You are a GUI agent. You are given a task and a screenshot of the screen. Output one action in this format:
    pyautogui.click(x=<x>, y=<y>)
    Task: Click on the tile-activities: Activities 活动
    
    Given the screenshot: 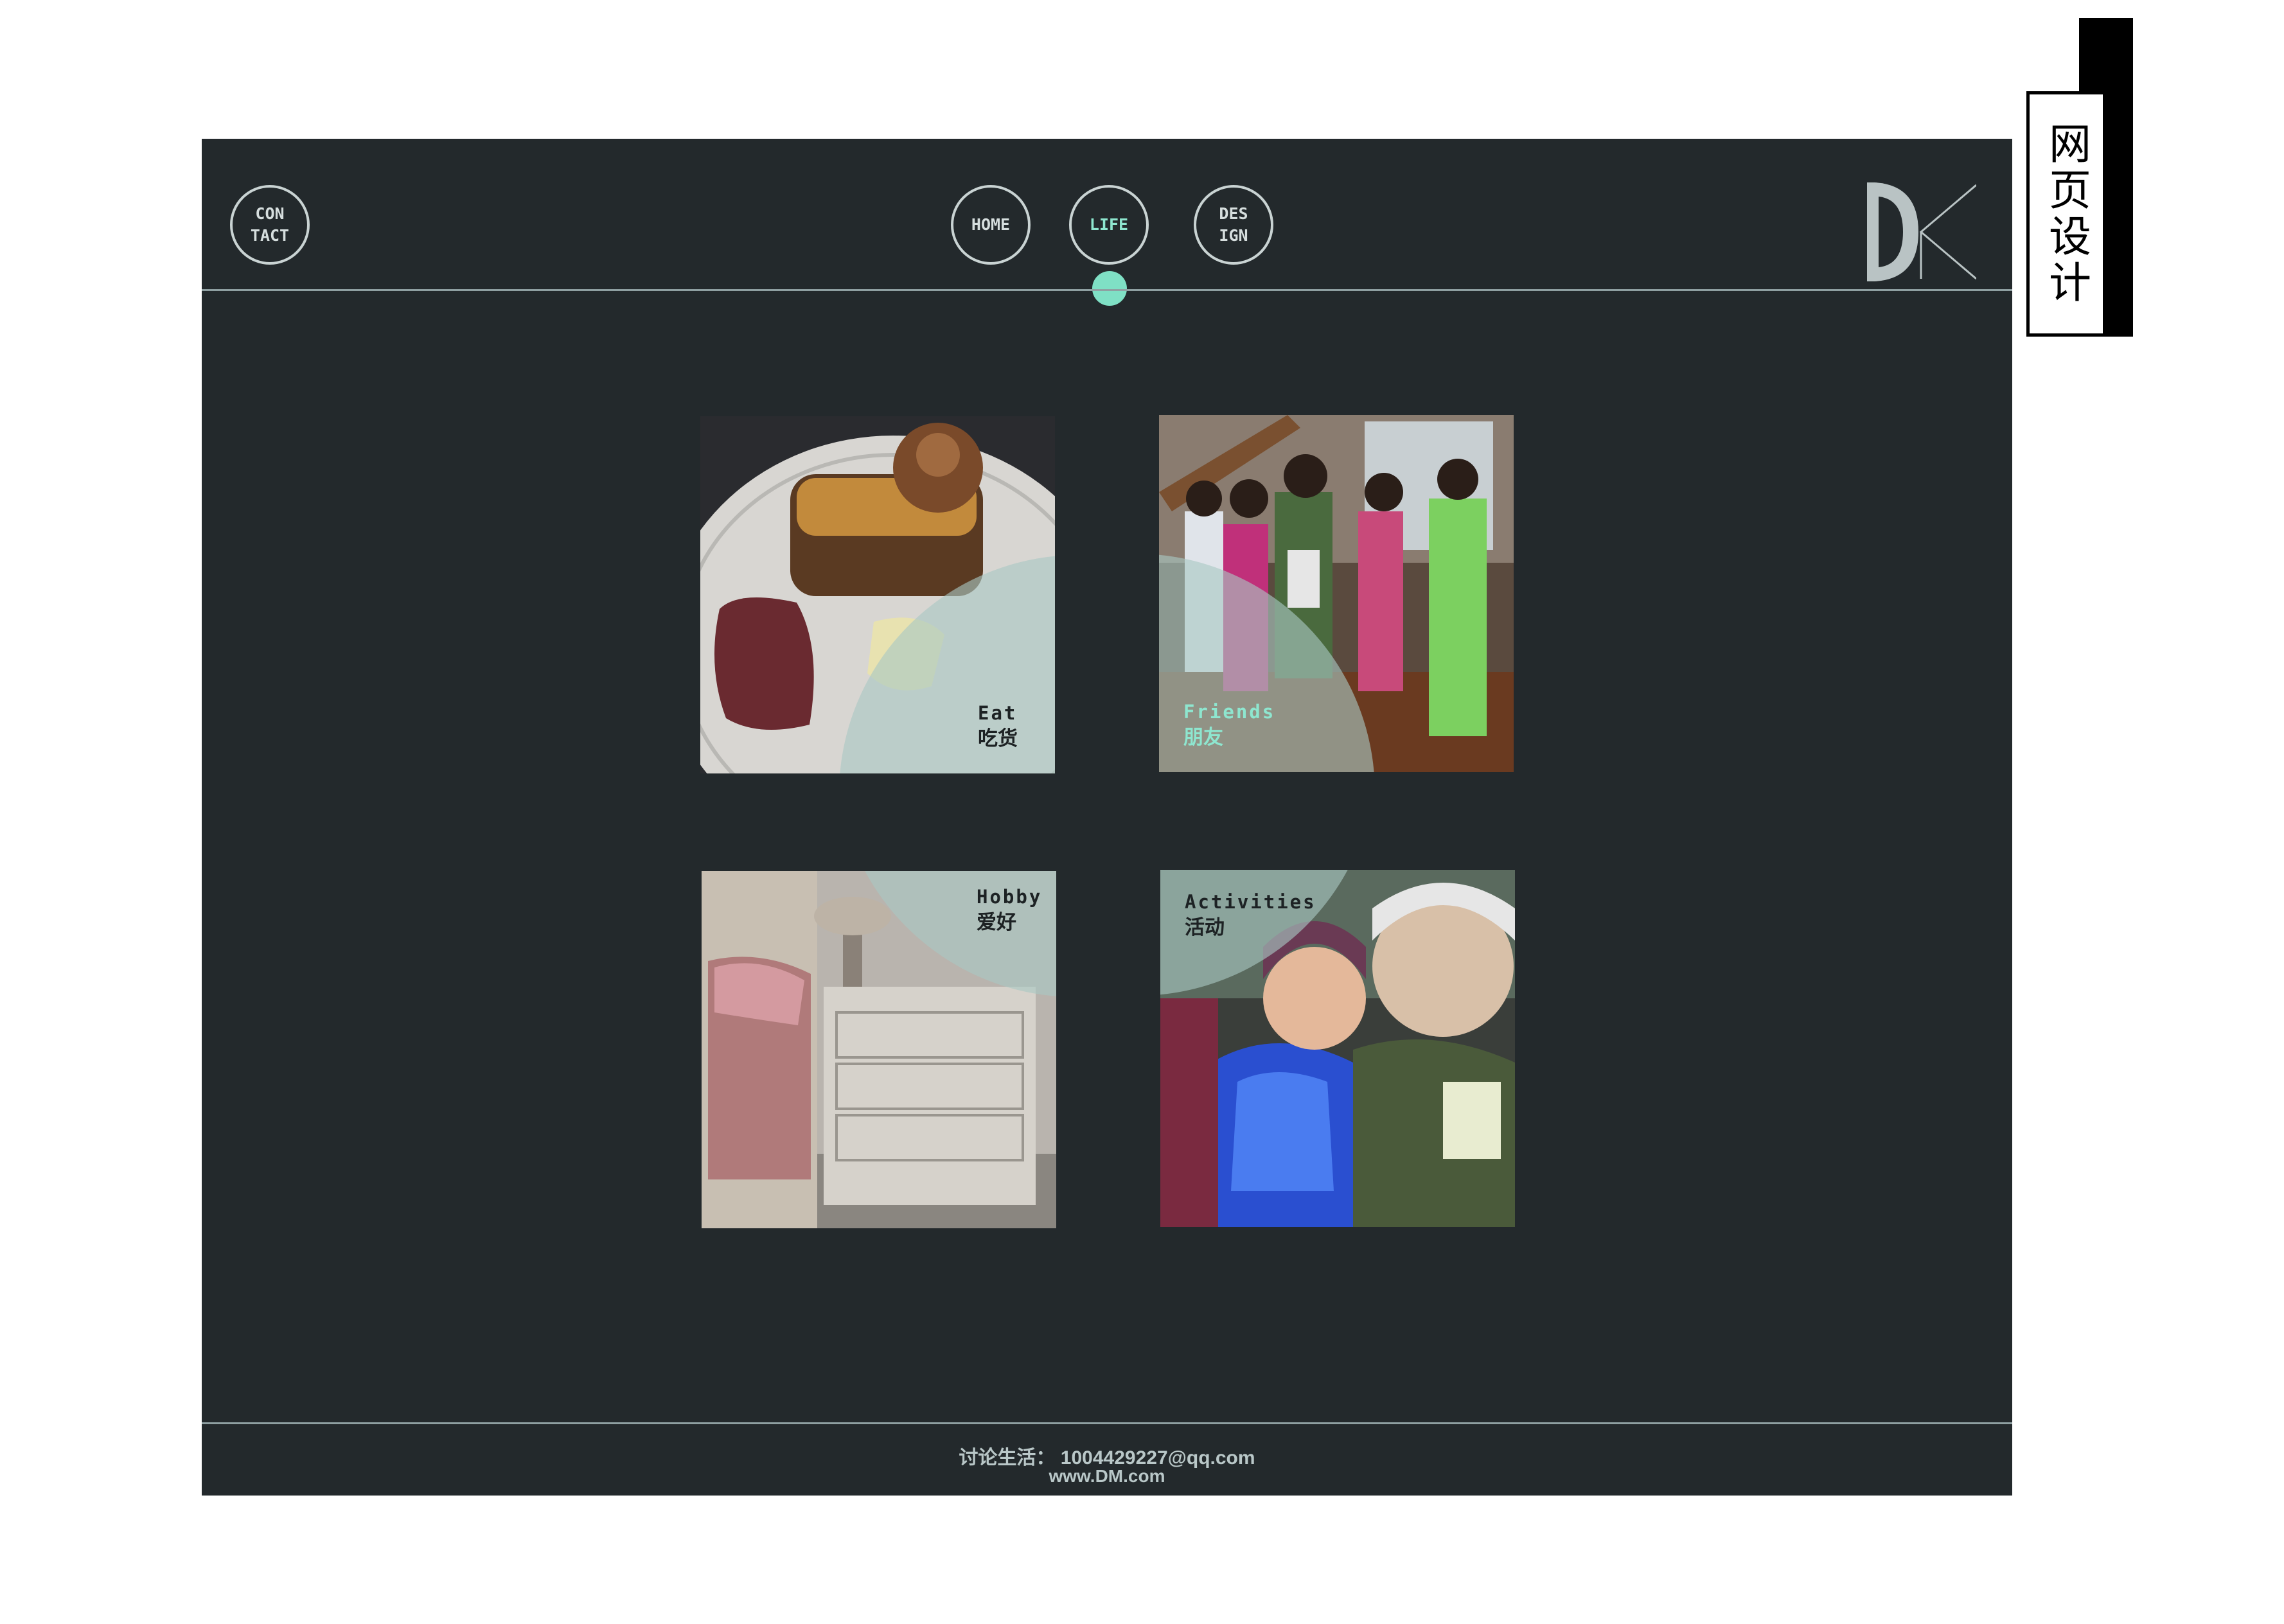 What is the action you would take?
    pyautogui.click(x=1338, y=1048)
    